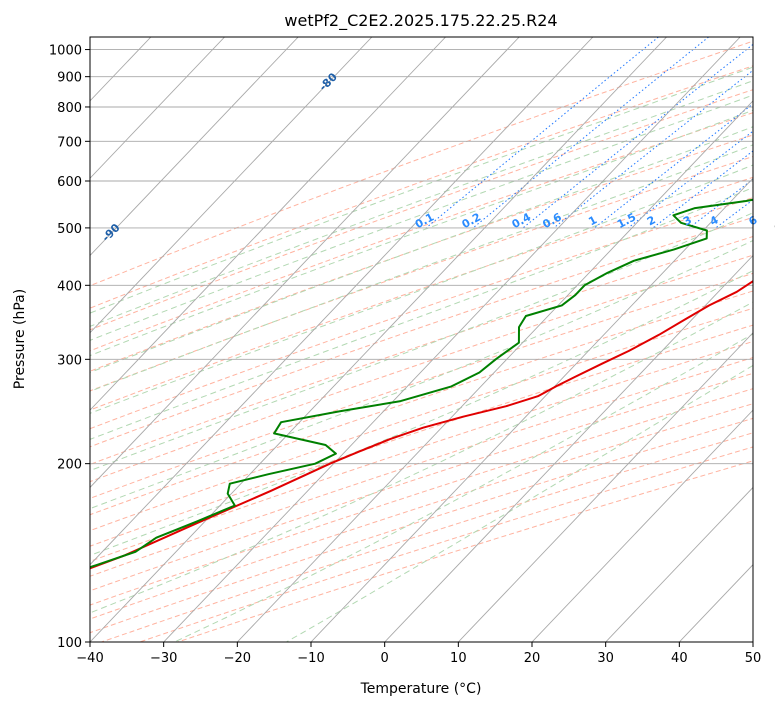 The image size is (775, 708). What do you see at coordinates (385, 658) in the screenshot?
I see `x-tick-label: 0` at bounding box center [385, 658].